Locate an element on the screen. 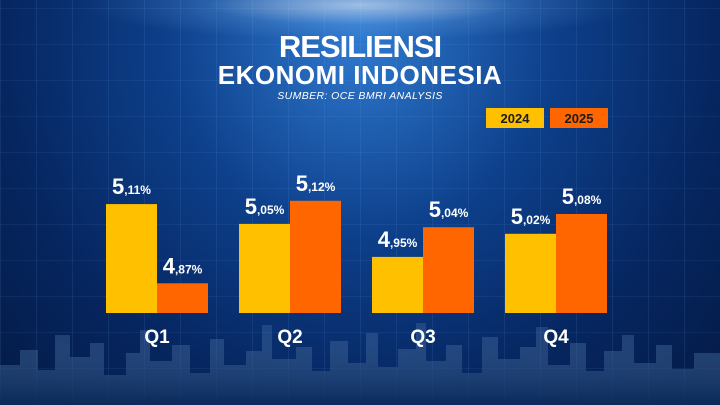  category-label-q4: Q4 is located at coordinates (556, 337).